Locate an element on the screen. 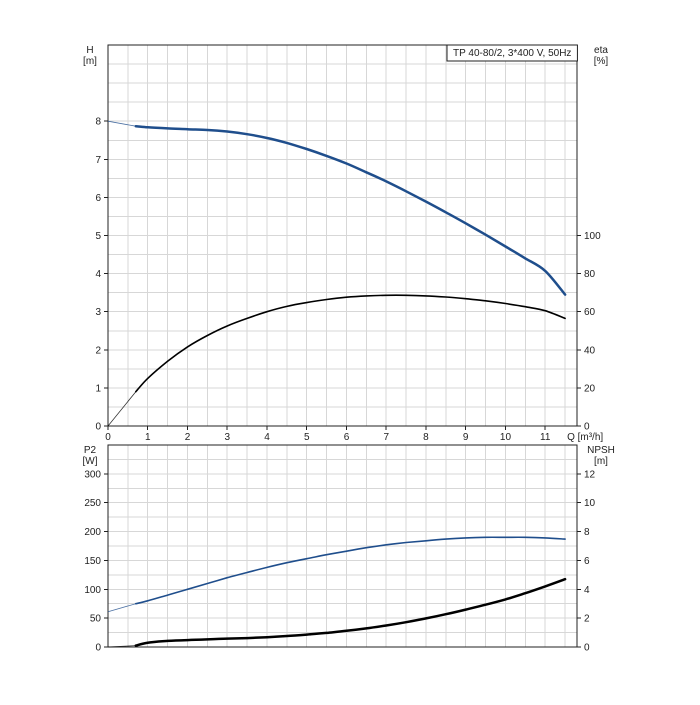 The height and width of the screenshot is (705, 700). panel1-x-tick-label: 6 is located at coordinates (347, 437).